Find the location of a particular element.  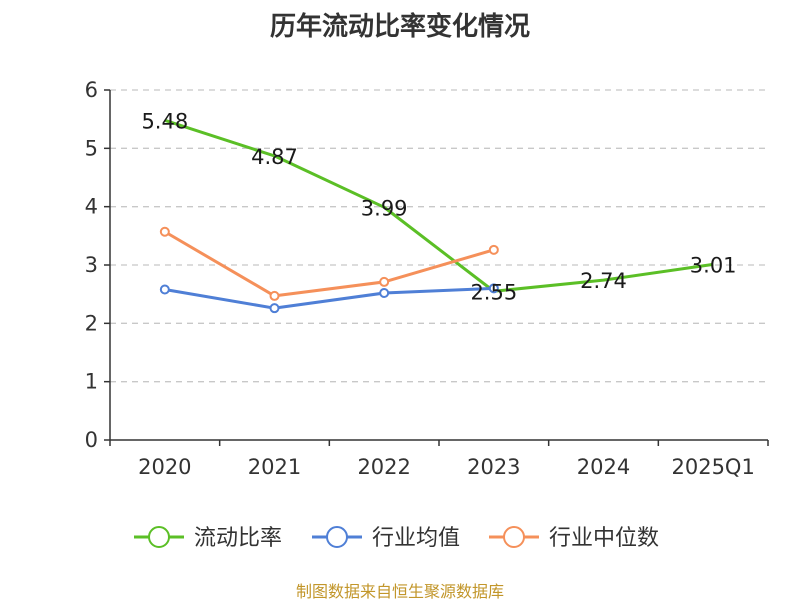

y-tick-label: 4 is located at coordinates (91, 207).